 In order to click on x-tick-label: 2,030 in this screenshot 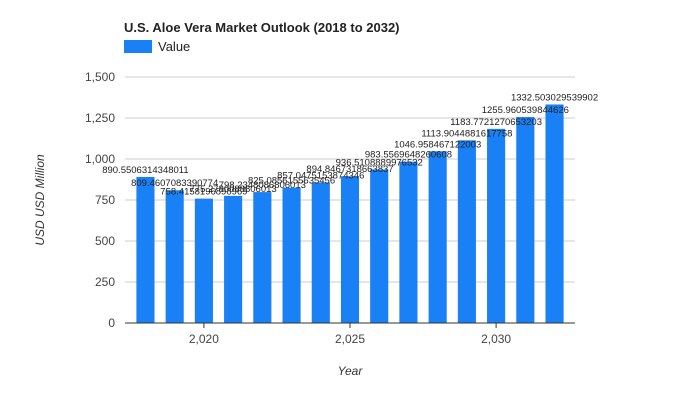, I will do `click(496, 339)`.